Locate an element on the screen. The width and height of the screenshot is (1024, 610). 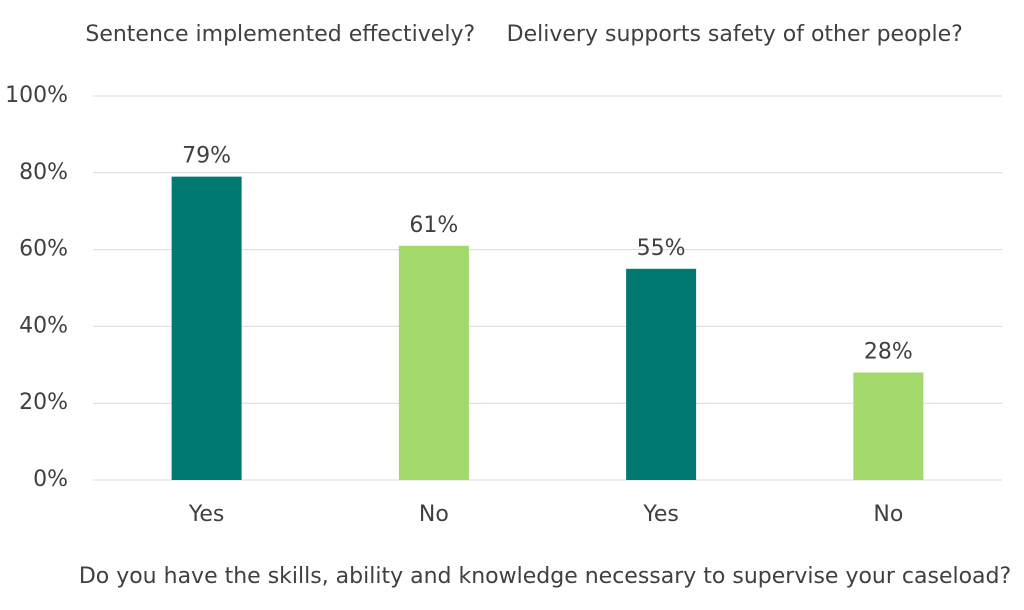
y-tick-label: 60% is located at coordinates (43, 249).